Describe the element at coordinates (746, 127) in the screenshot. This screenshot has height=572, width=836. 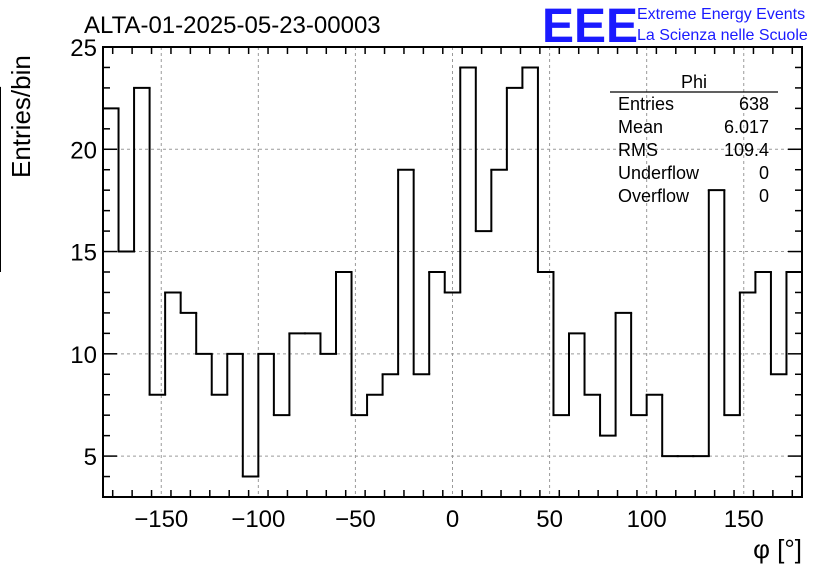
I see `stats-row-value: 6.017` at that location.